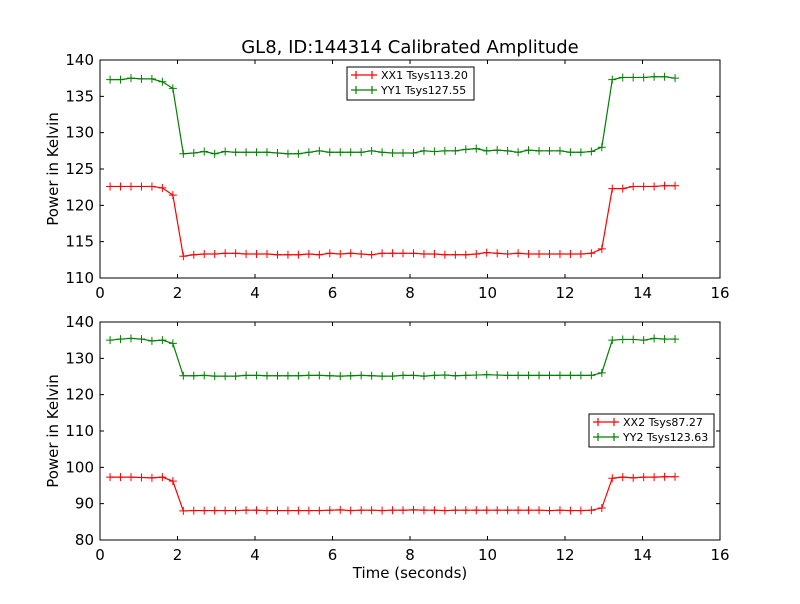  What do you see at coordinates (651, 430) in the screenshot?
I see `bottom-legend: XX2 Tsys87.27 YY2 Tsys123.63` at bounding box center [651, 430].